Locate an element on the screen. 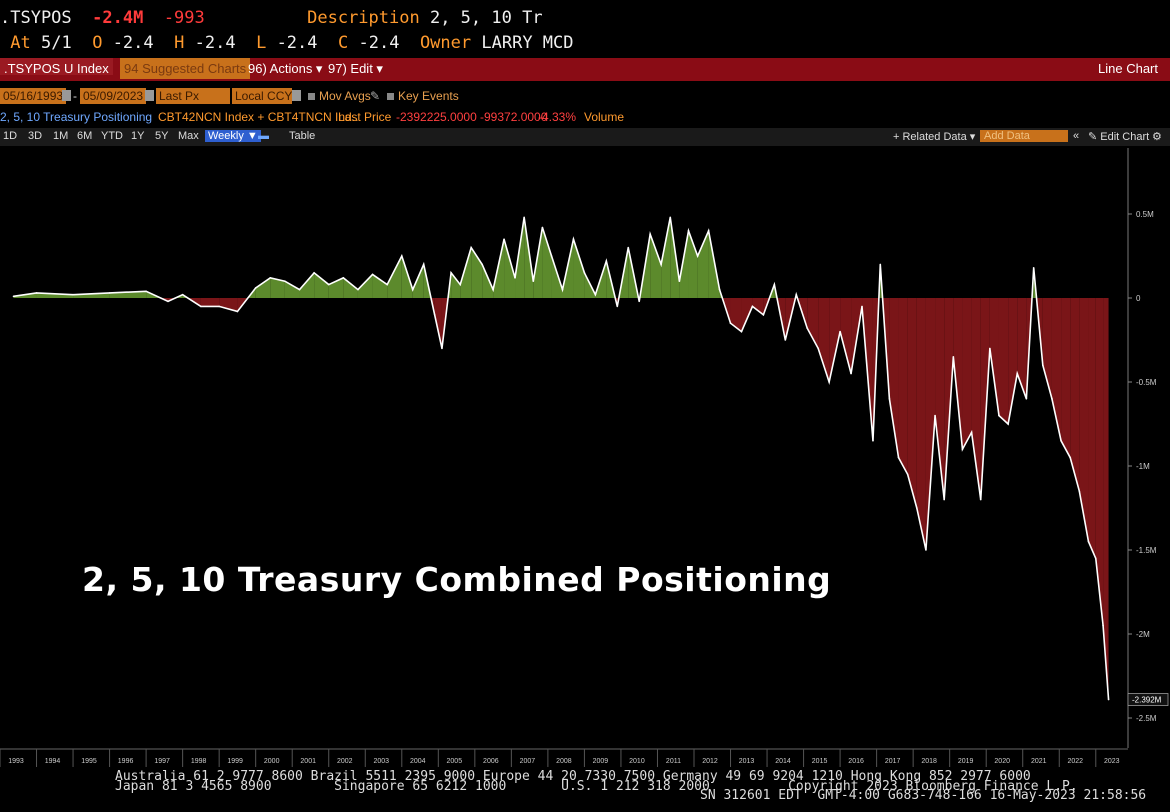  x-tick-label: 2010 is located at coordinates (637, 761).